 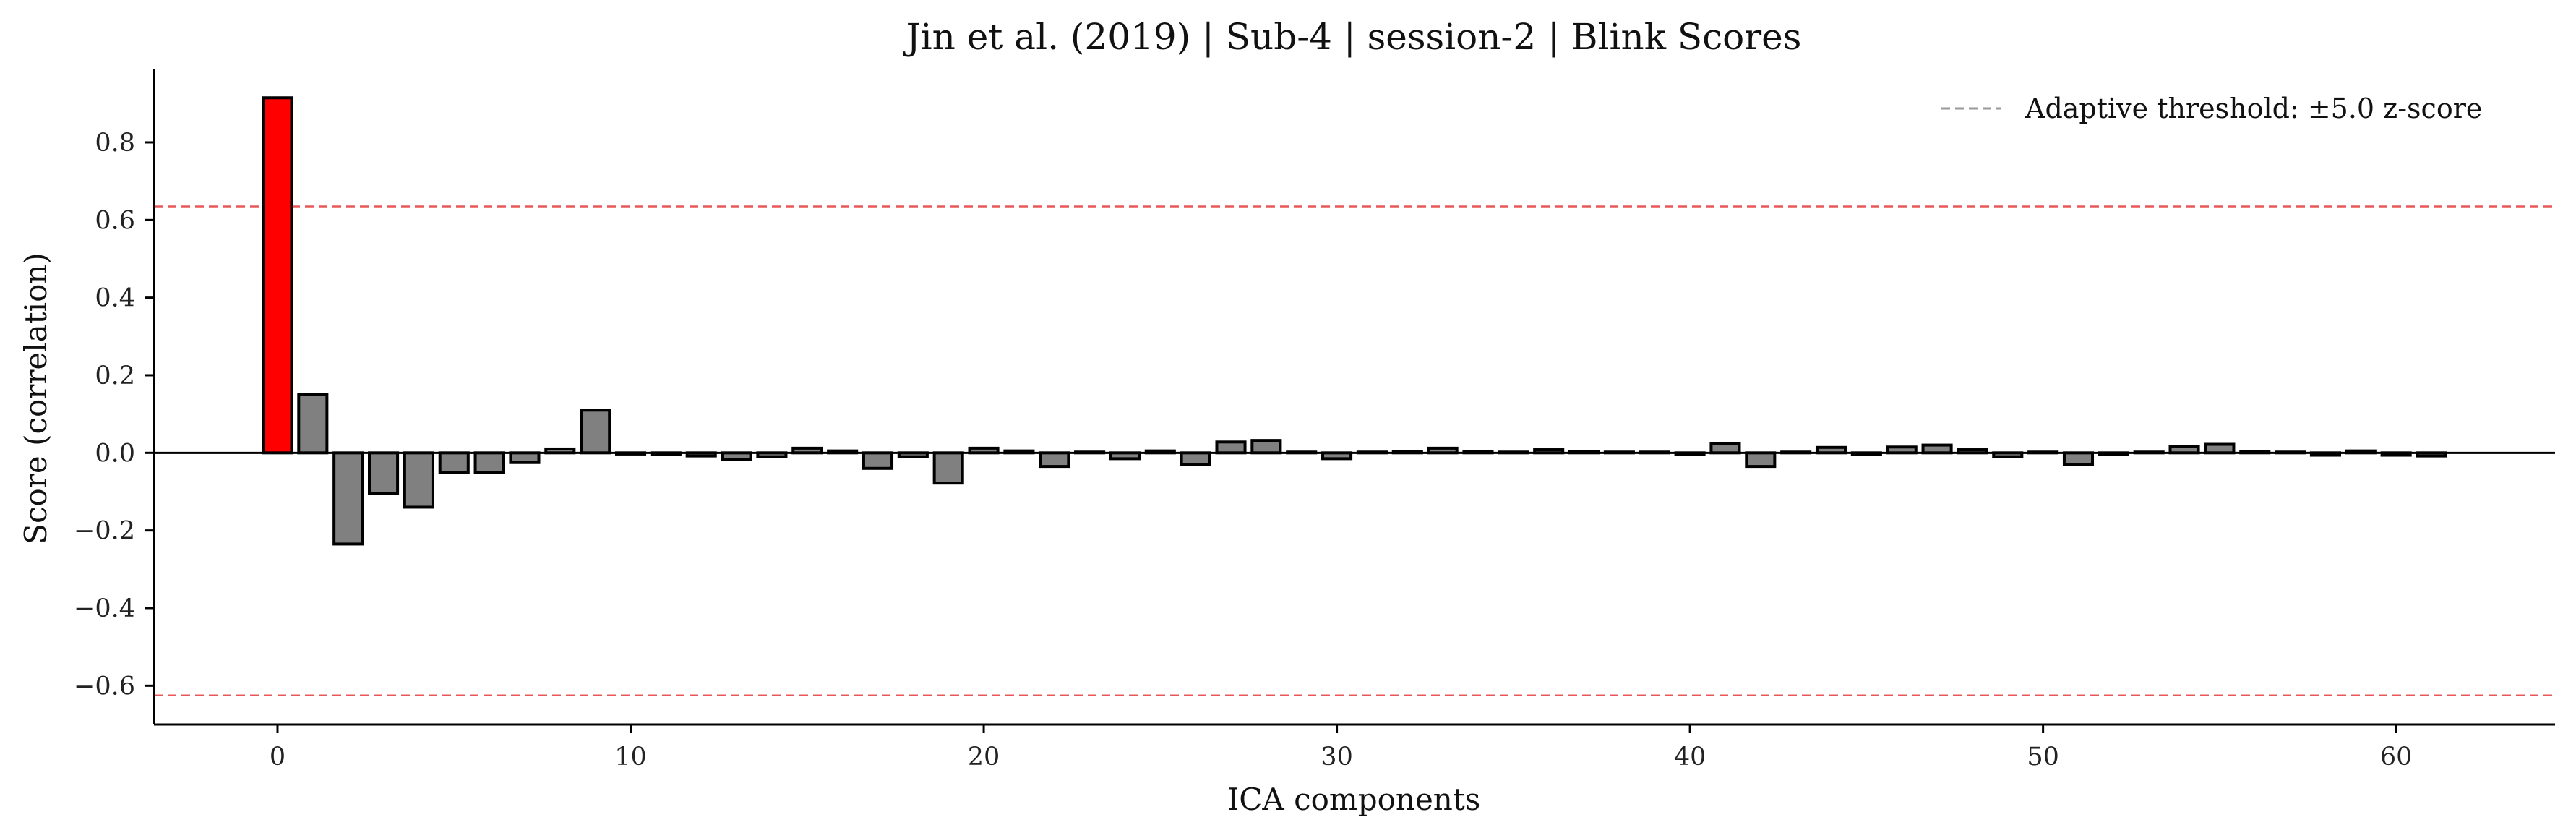 I want to click on x-tick-label: 30, so click(x=1337, y=757).